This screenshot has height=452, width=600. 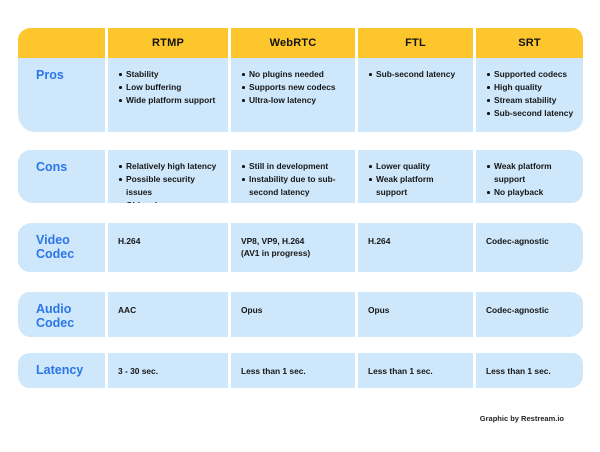 I want to click on bullet-list: Sub-second latency, so click(x=417, y=74).